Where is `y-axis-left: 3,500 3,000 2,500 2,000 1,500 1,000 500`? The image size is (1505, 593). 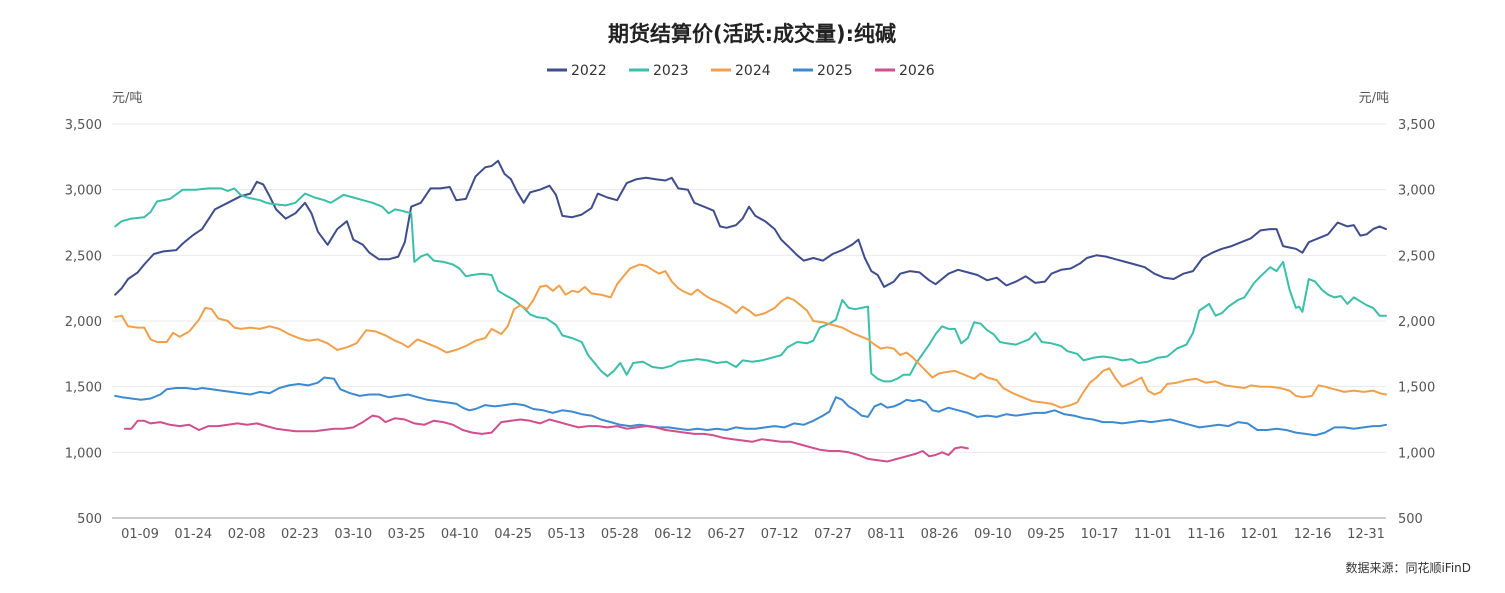 y-axis-left: 3,500 3,000 2,500 2,000 1,500 1,000 500 is located at coordinates (83, 322).